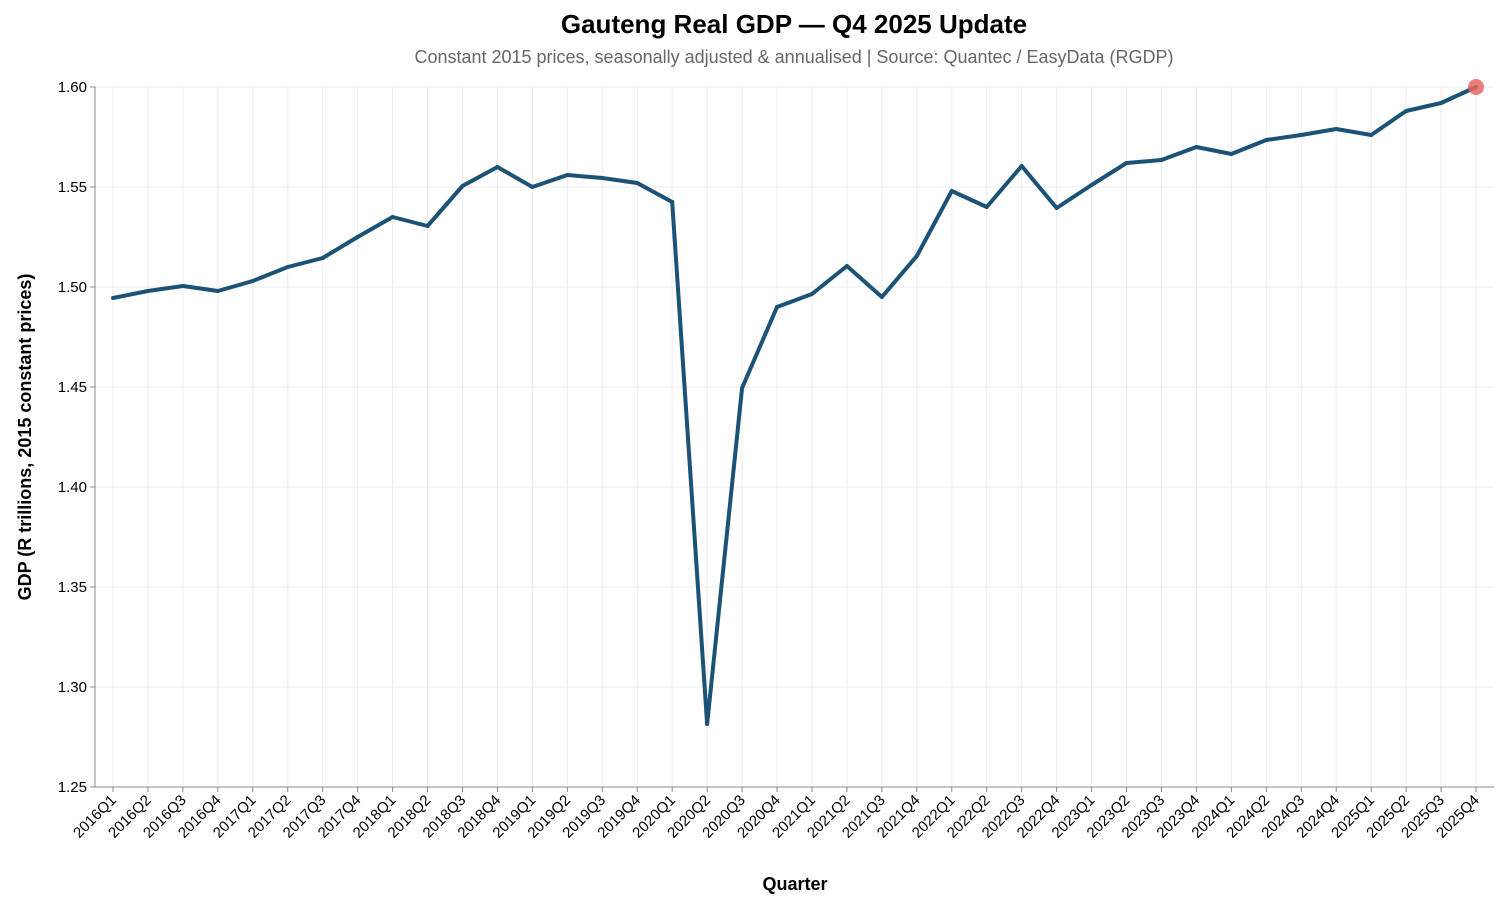 The height and width of the screenshot is (906, 1504). Describe the element at coordinates (1319, 132) in the screenshot. I see `line-segment-2024Q3` at that location.